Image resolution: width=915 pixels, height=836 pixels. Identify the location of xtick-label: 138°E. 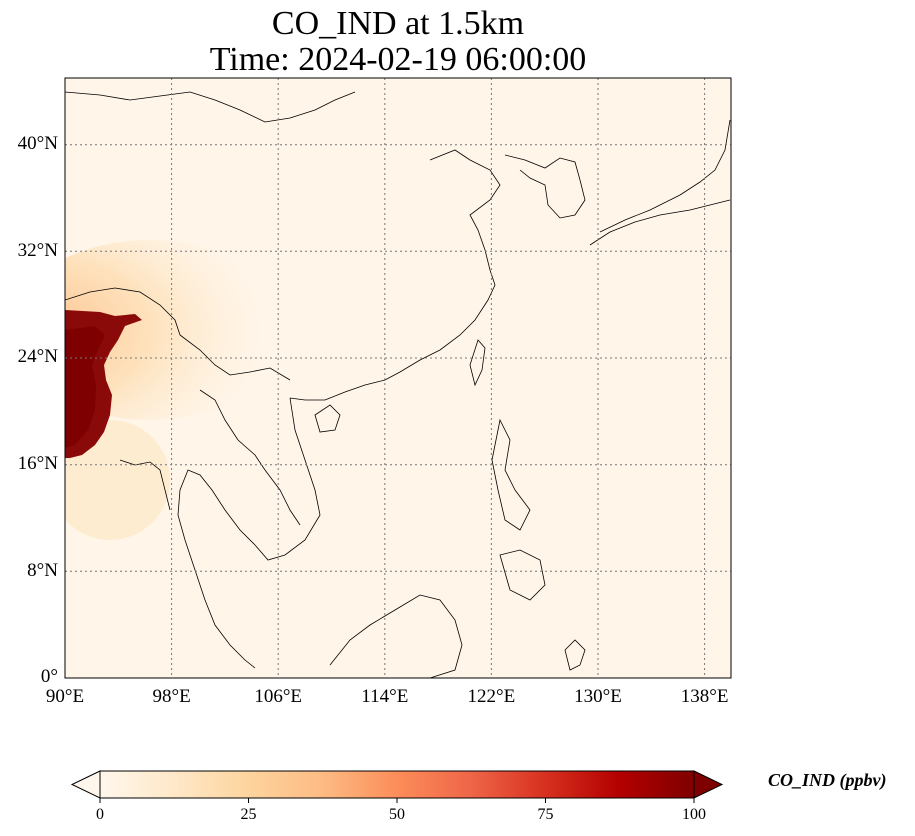
(704, 696).